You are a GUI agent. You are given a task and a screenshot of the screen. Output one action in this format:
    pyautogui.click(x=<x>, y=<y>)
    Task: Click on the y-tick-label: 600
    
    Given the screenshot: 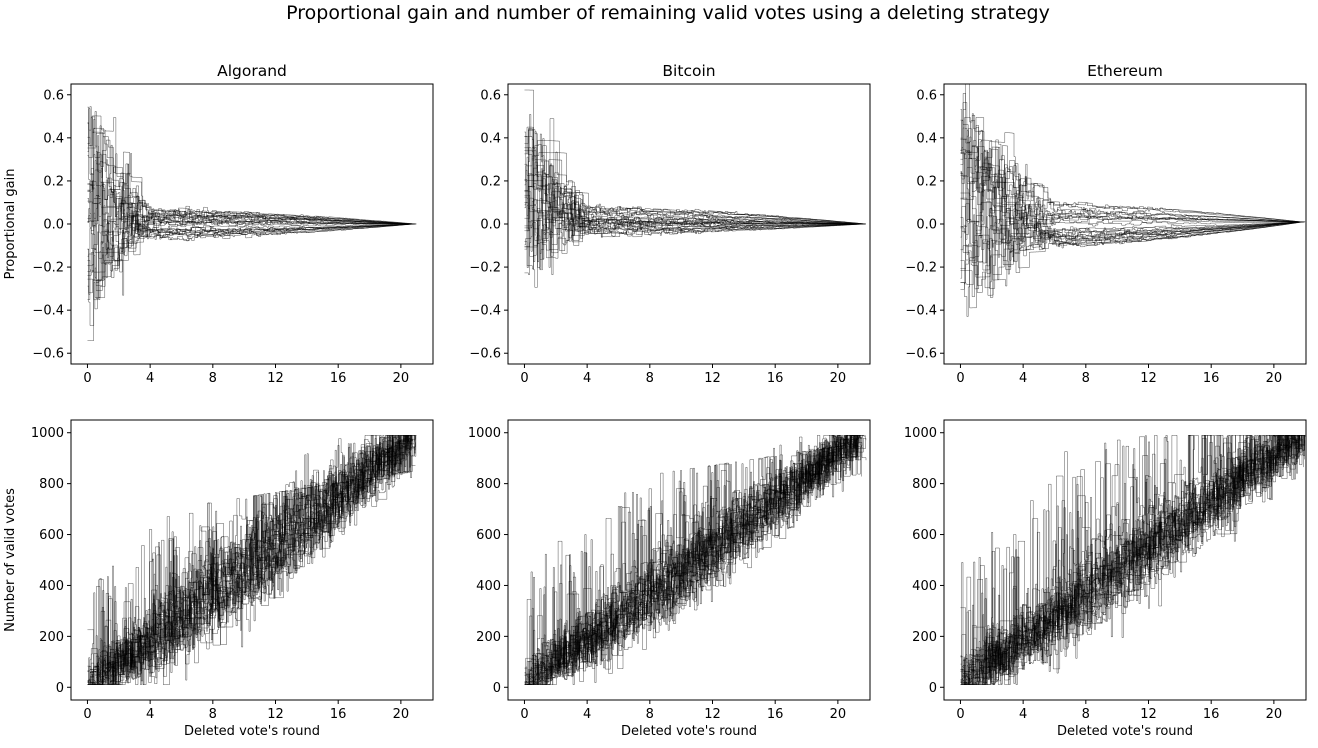 What is the action you would take?
    pyautogui.click(x=51, y=535)
    